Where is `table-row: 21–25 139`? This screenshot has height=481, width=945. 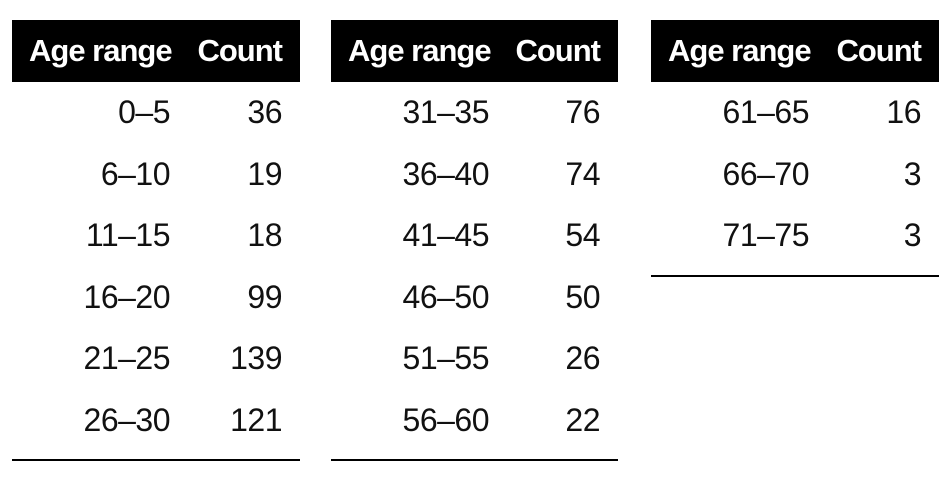
table-row: 21–25 139 is located at coordinates (156, 359).